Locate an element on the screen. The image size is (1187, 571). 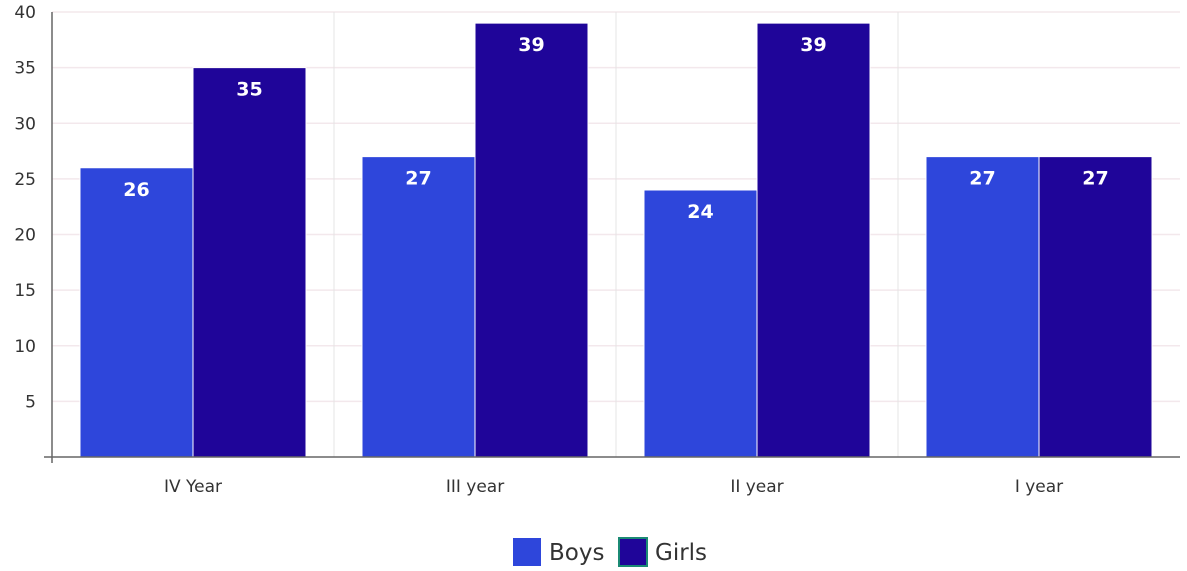
y-tick-label: 20 is located at coordinates (25, 236).